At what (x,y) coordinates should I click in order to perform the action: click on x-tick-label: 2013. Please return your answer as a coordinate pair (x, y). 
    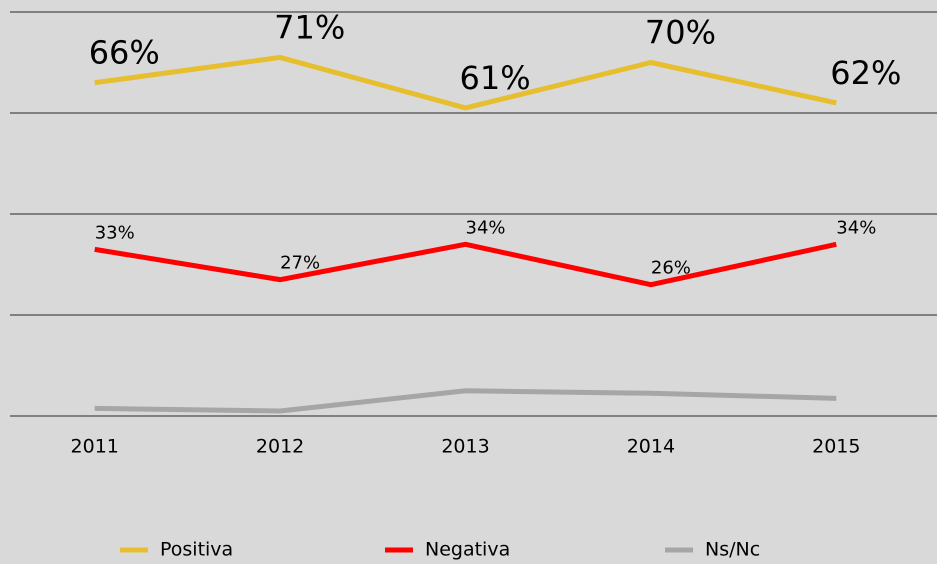
    Looking at the image, I should click on (465, 447).